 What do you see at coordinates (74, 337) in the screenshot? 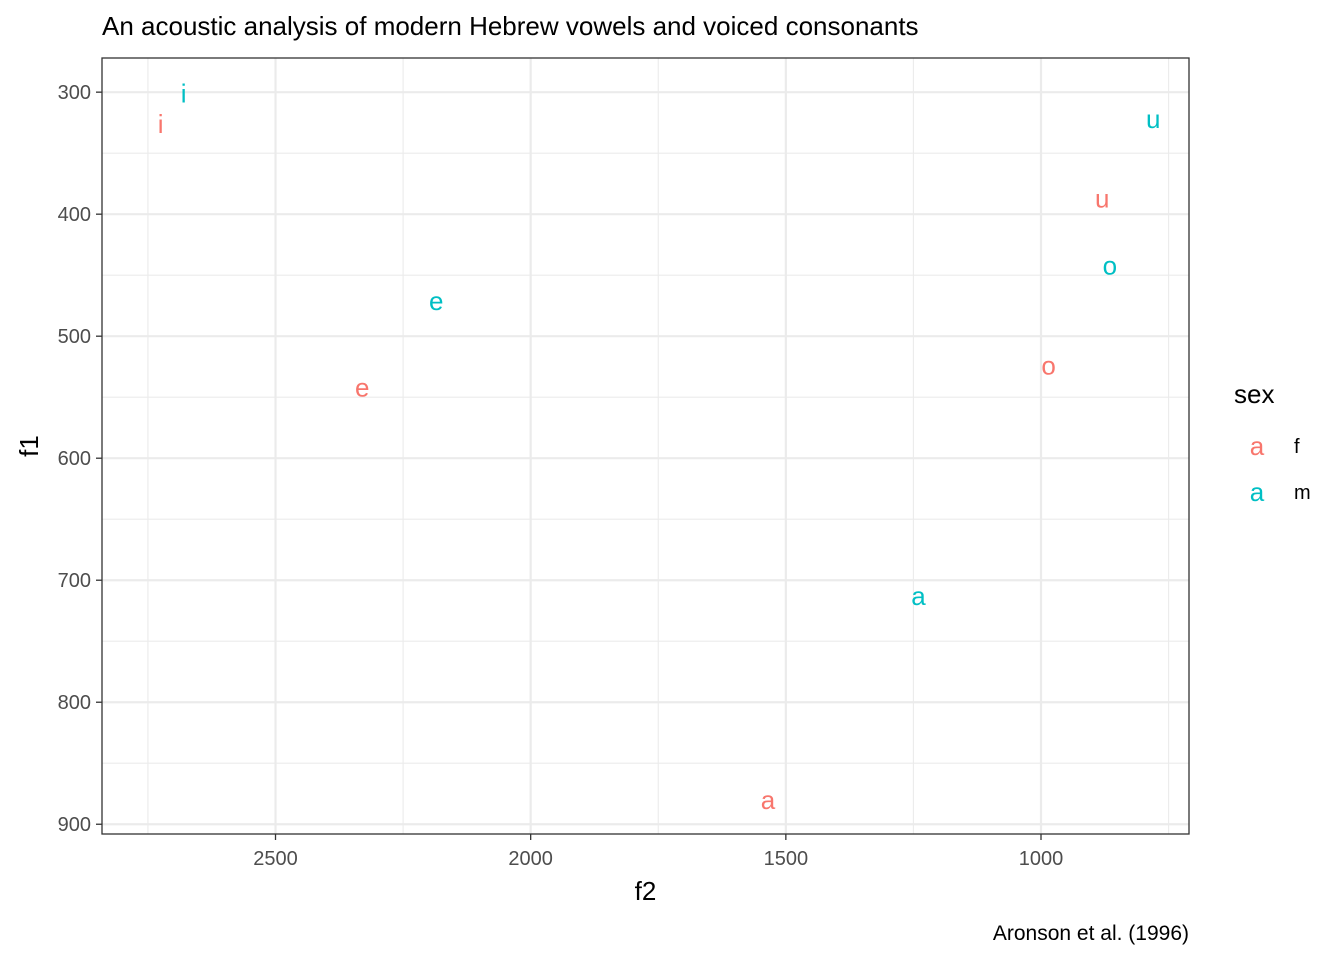
I see `y-tick-label: 500` at bounding box center [74, 337].